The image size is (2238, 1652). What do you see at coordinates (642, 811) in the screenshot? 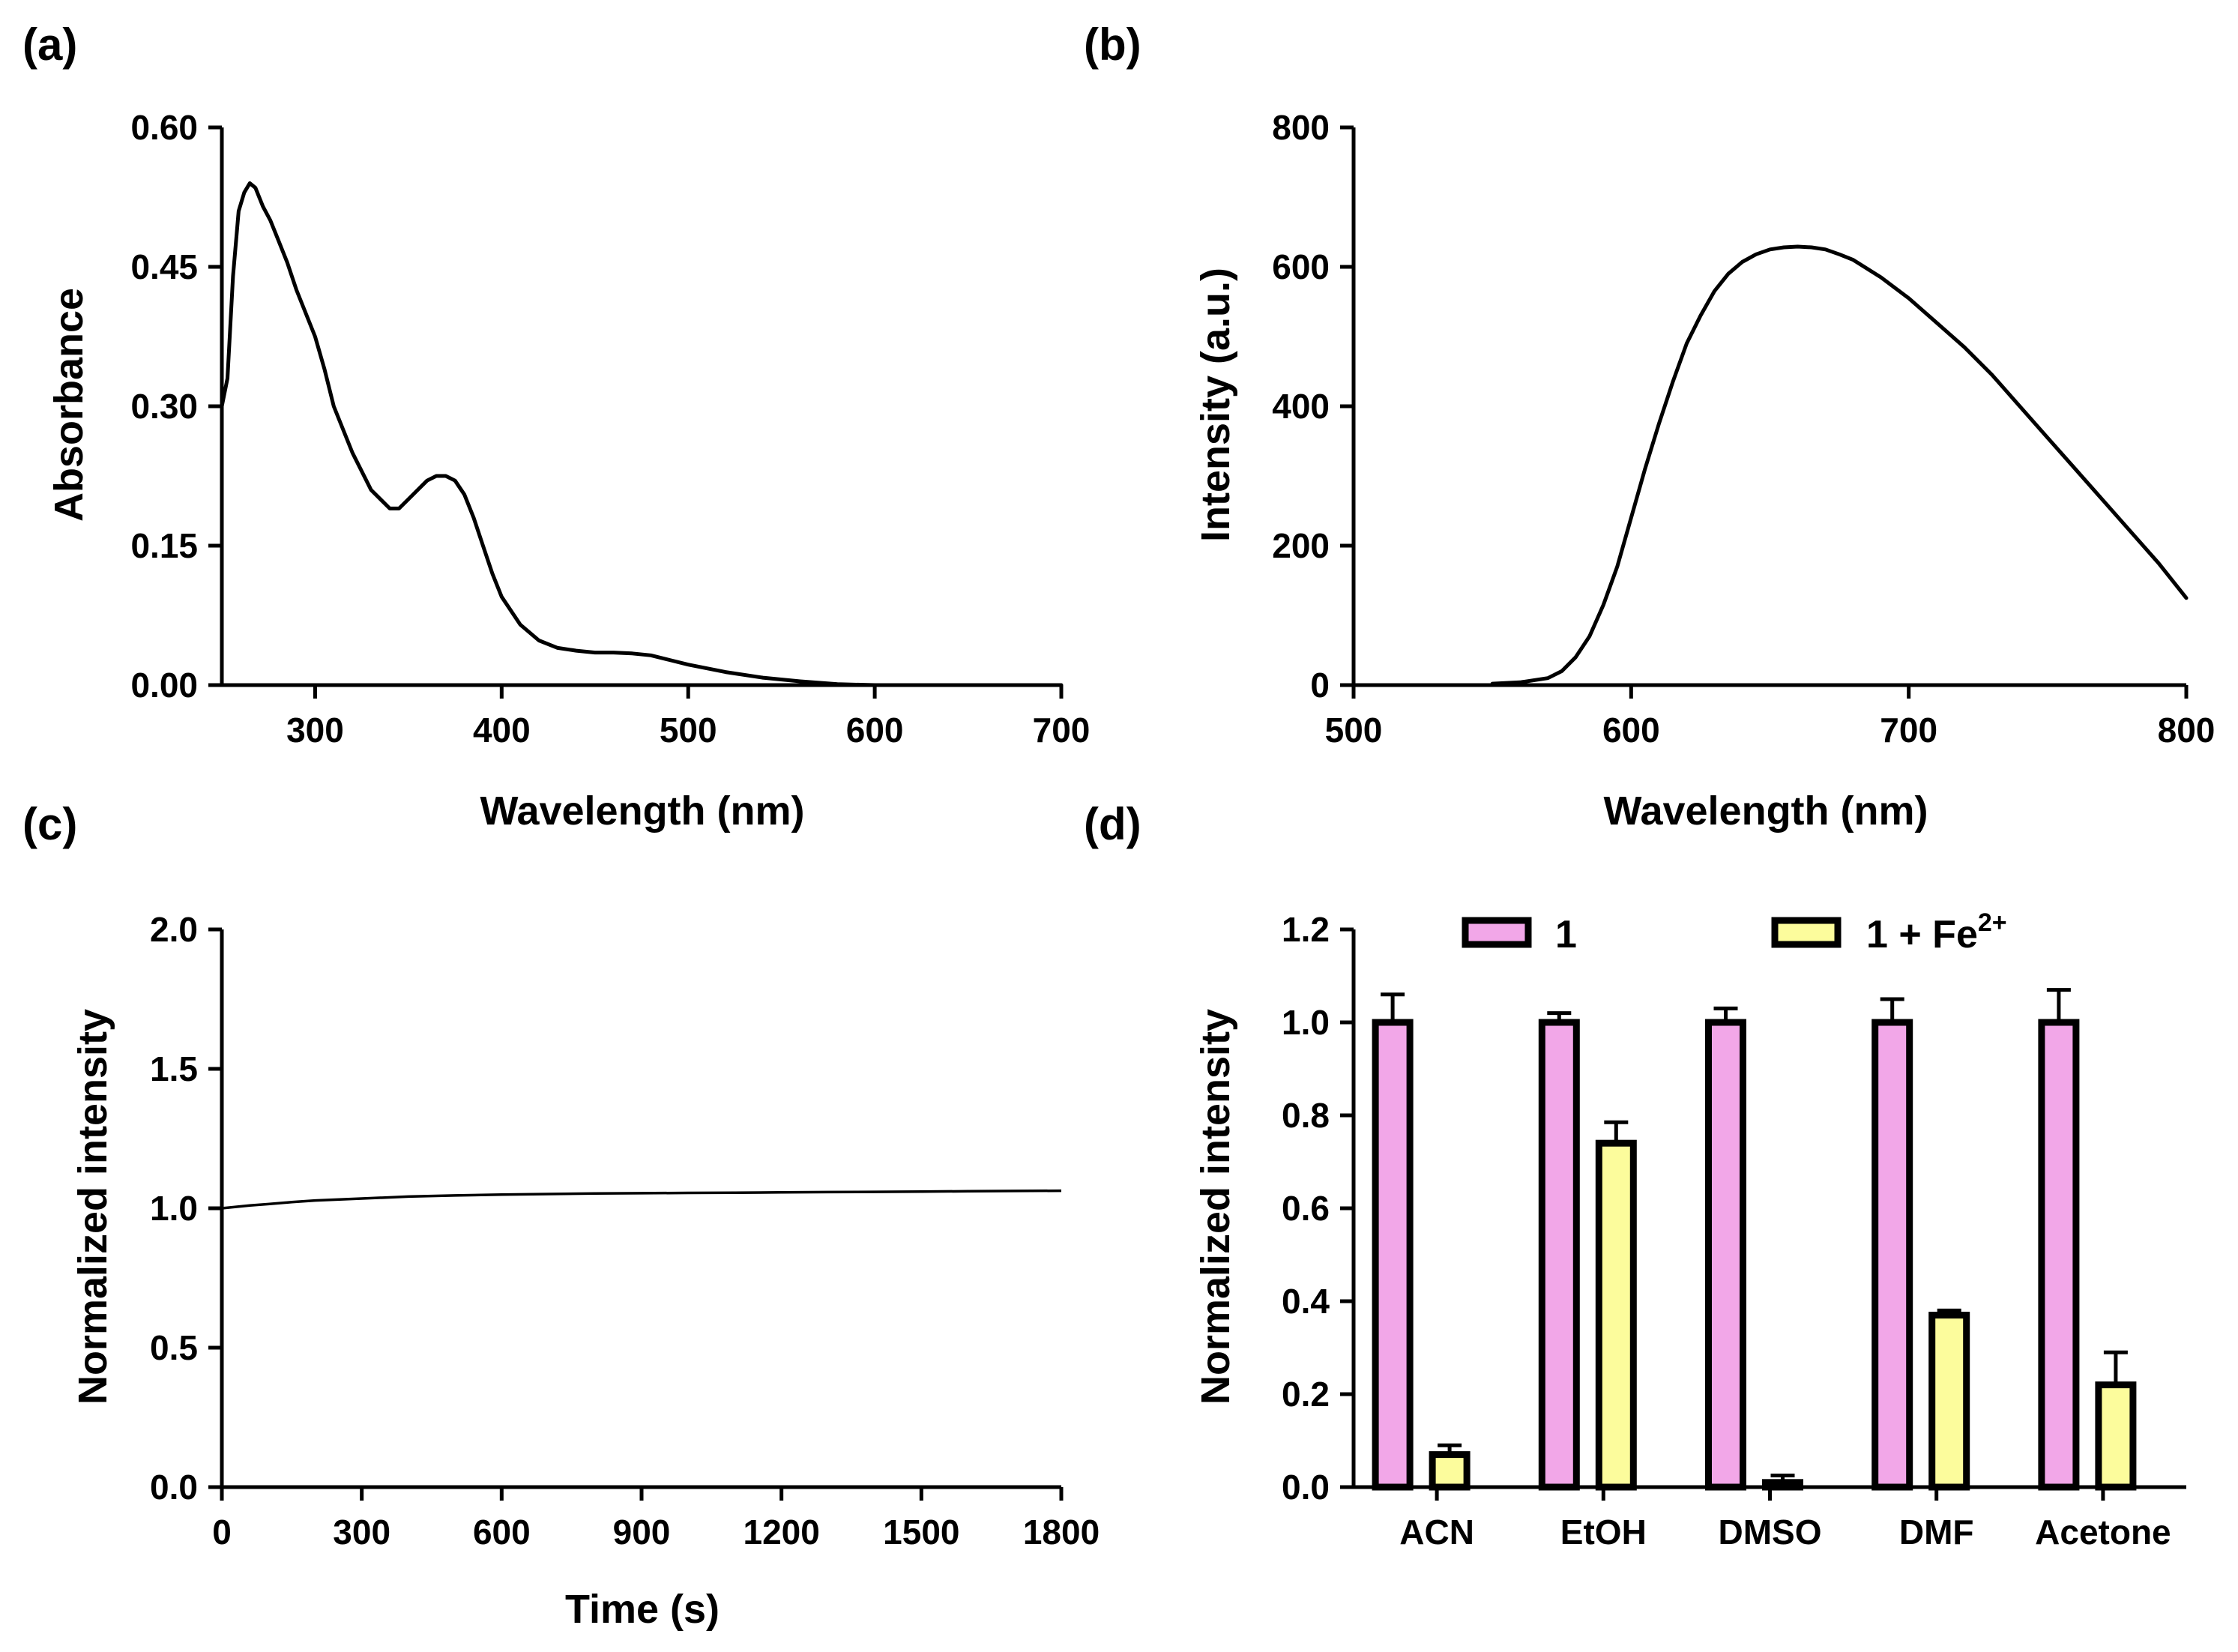
I see `panel-a-x-axis-title: Wavelength (nm)` at bounding box center [642, 811].